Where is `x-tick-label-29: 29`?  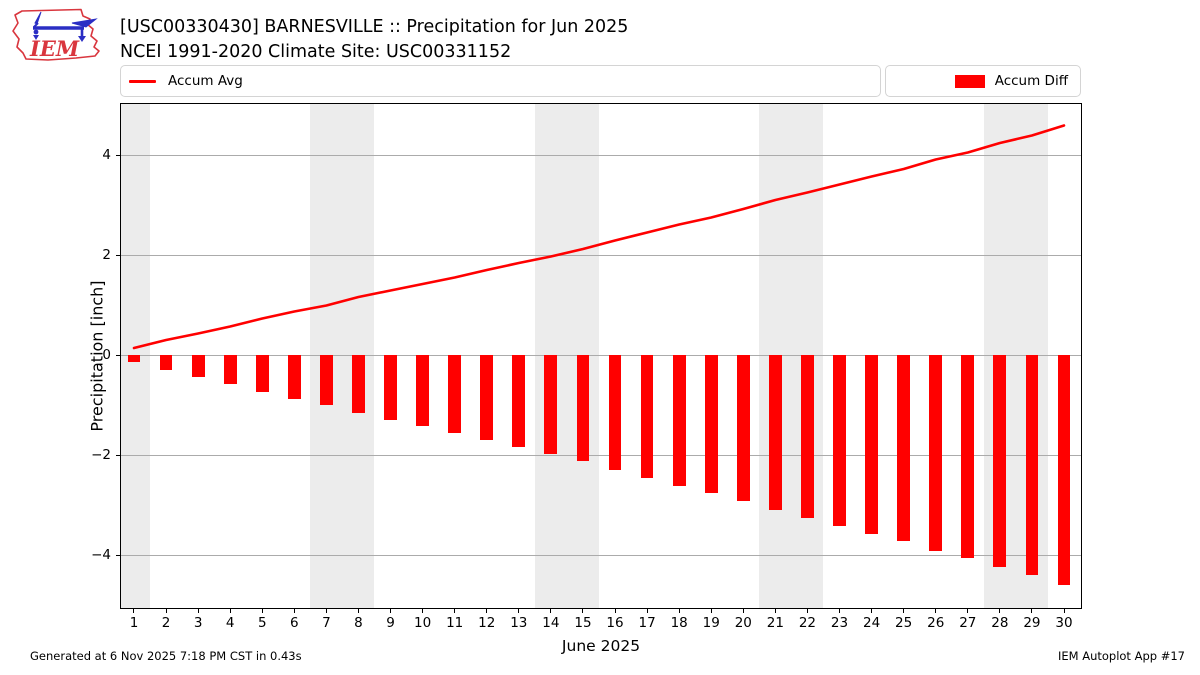 x-tick-label-29: 29 is located at coordinates (1032, 623).